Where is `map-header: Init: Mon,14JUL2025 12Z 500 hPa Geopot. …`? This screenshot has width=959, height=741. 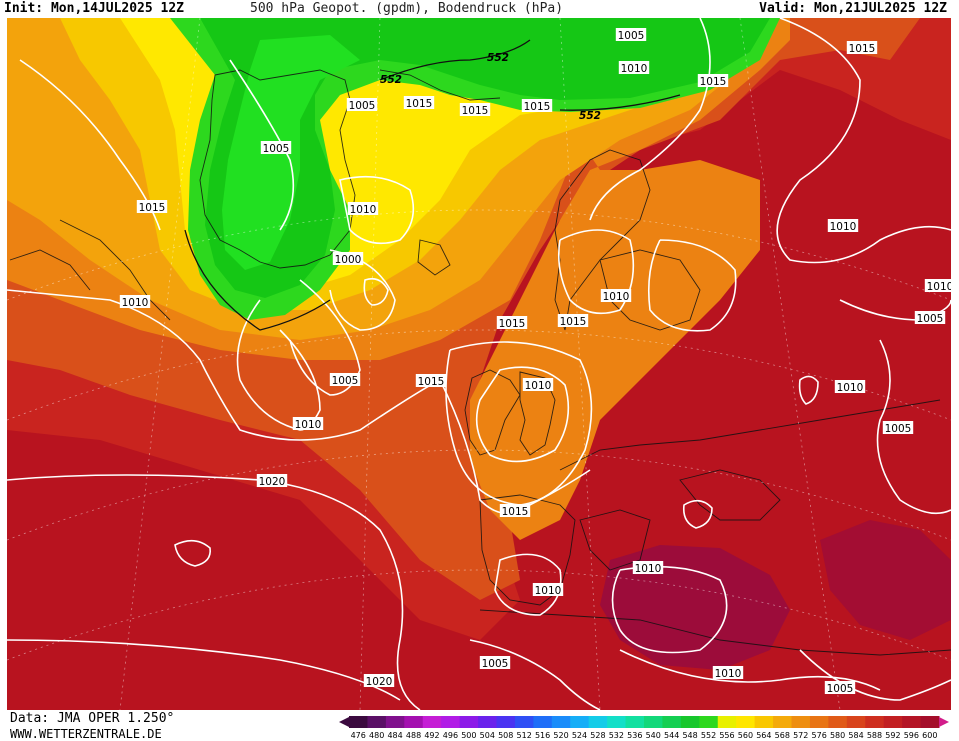 map-header: Init: Mon,14JUL2025 12Z 500 hPa Geopot. … is located at coordinates (479, 9).